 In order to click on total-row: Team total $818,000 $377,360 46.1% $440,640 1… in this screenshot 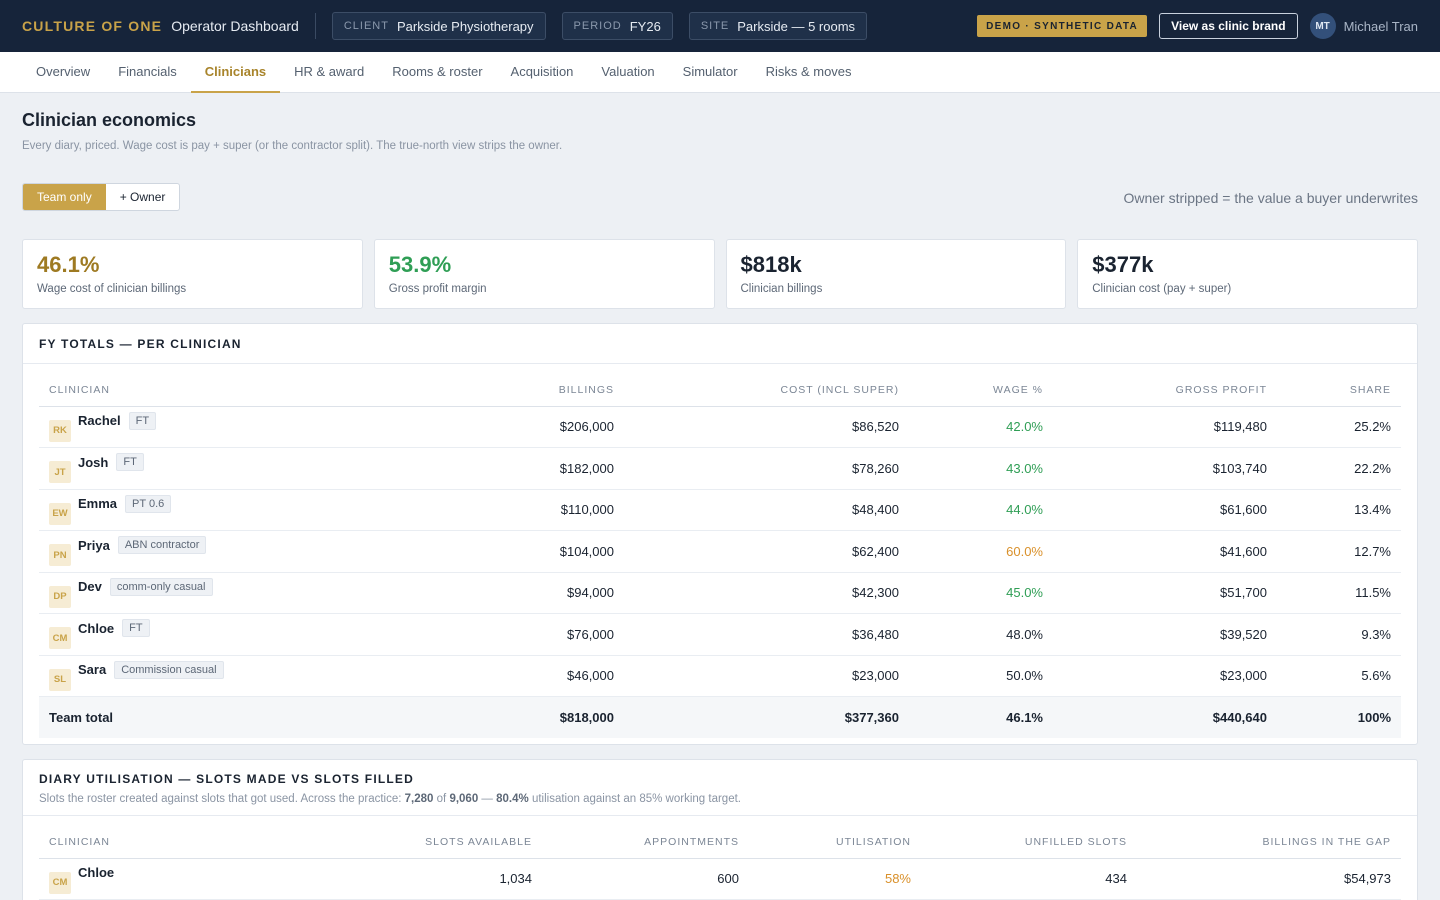, I will do `click(720, 717)`.